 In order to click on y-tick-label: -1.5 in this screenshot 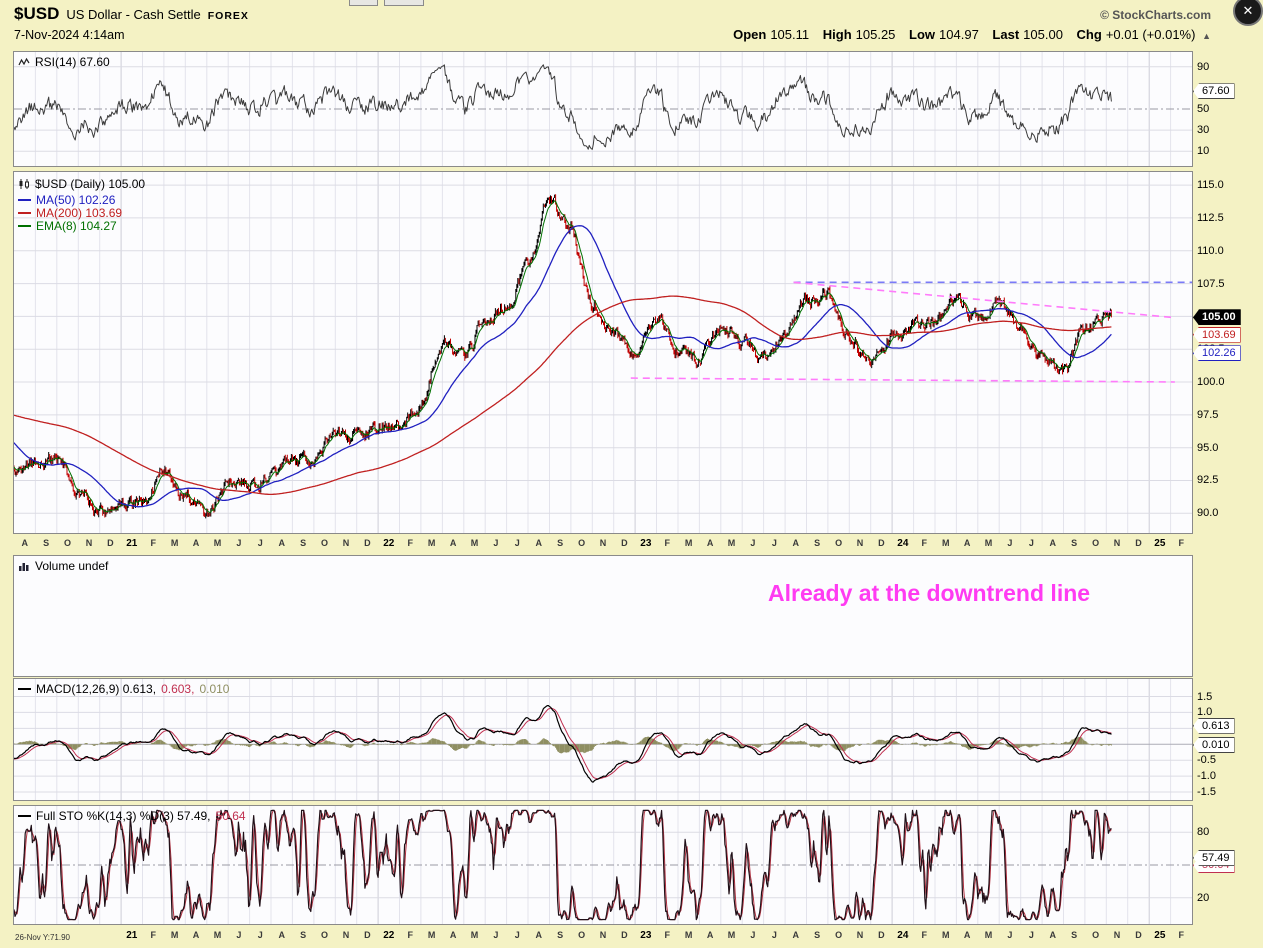, I will do `click(1206, 792)`.